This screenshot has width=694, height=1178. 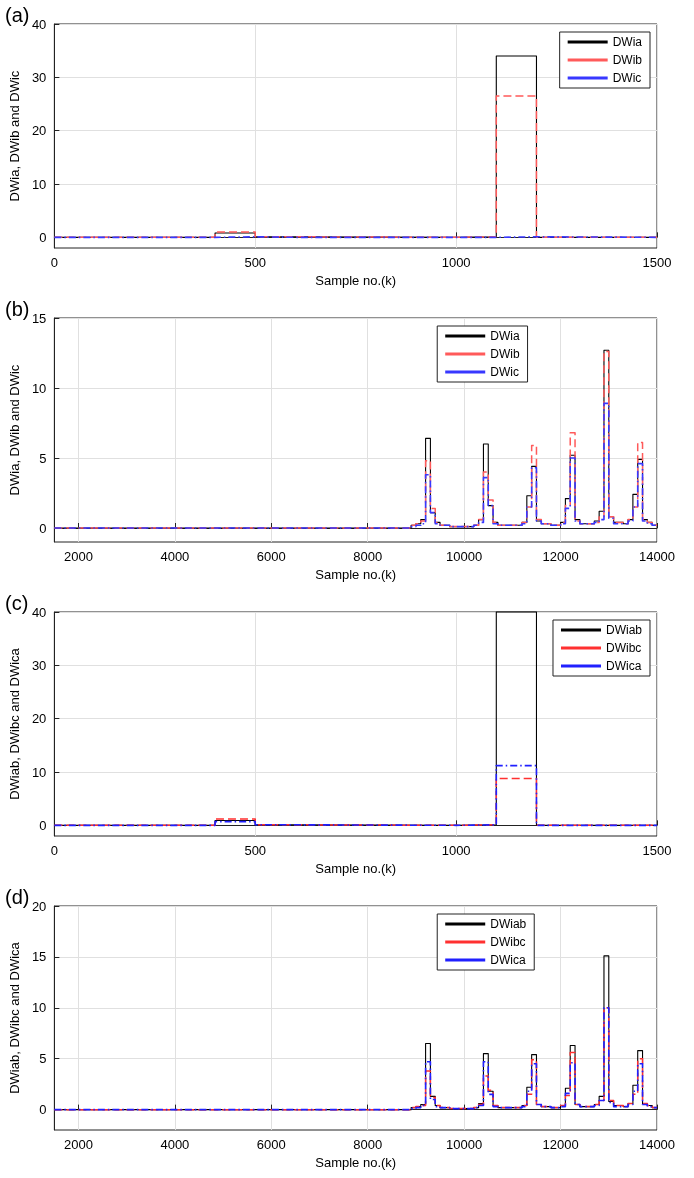 I want to click on chart-title: (d), so click(x=17, y=897).